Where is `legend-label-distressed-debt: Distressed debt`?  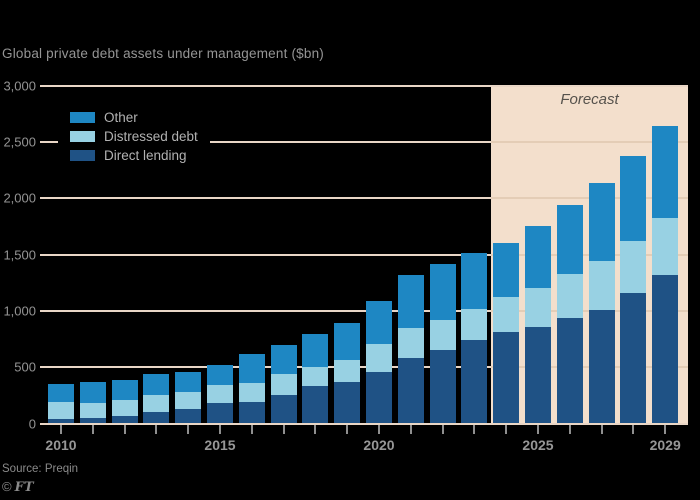
legend-label-distressed-debt: Distressed debt is located at coordinates (151, 136).